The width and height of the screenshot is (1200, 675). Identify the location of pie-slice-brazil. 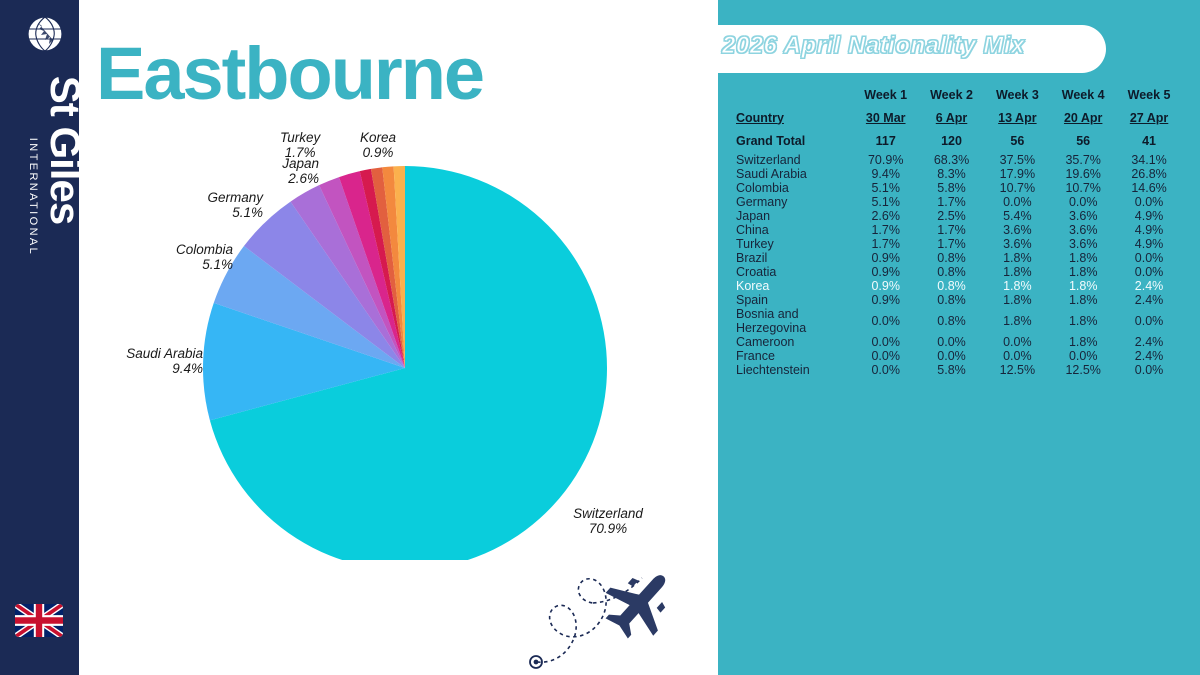
(382, 268).